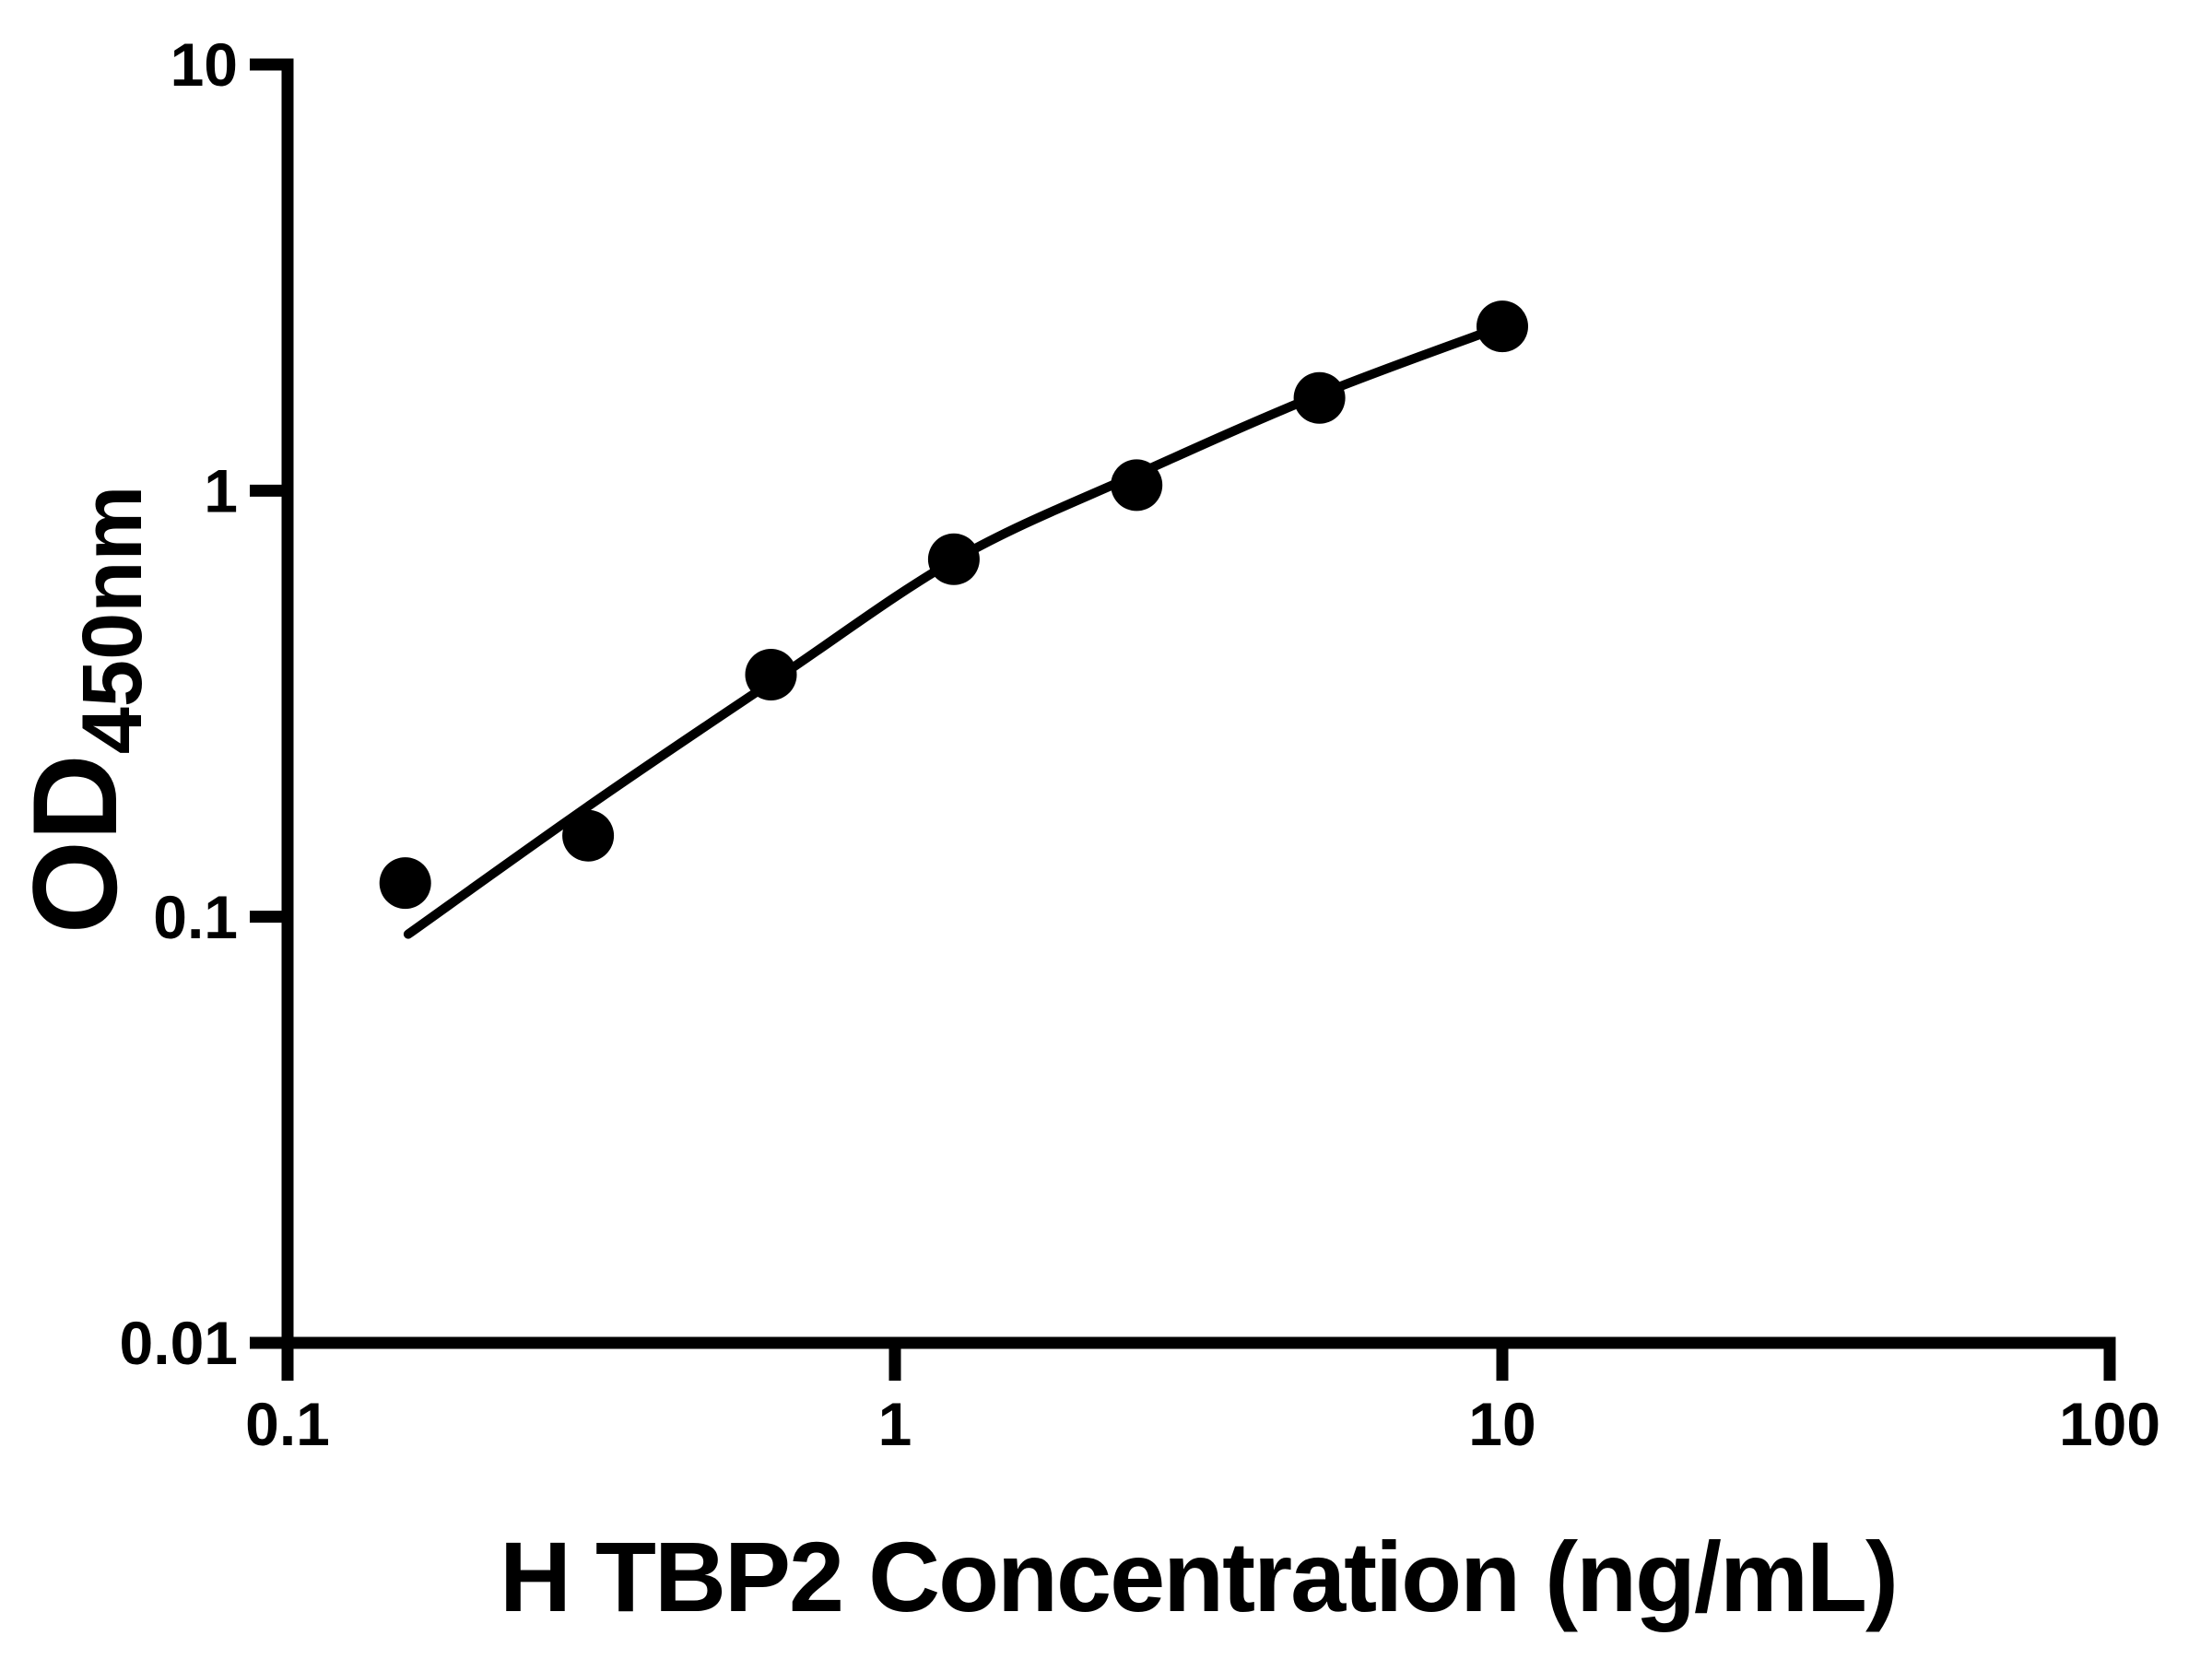 Image resolution: width=2212 pixels, height=1659 pixels. What do you see at coordinates (74, 844) in the screenshot?
I see `y-axis-title-base: OD` at bounding box center [74, 844].